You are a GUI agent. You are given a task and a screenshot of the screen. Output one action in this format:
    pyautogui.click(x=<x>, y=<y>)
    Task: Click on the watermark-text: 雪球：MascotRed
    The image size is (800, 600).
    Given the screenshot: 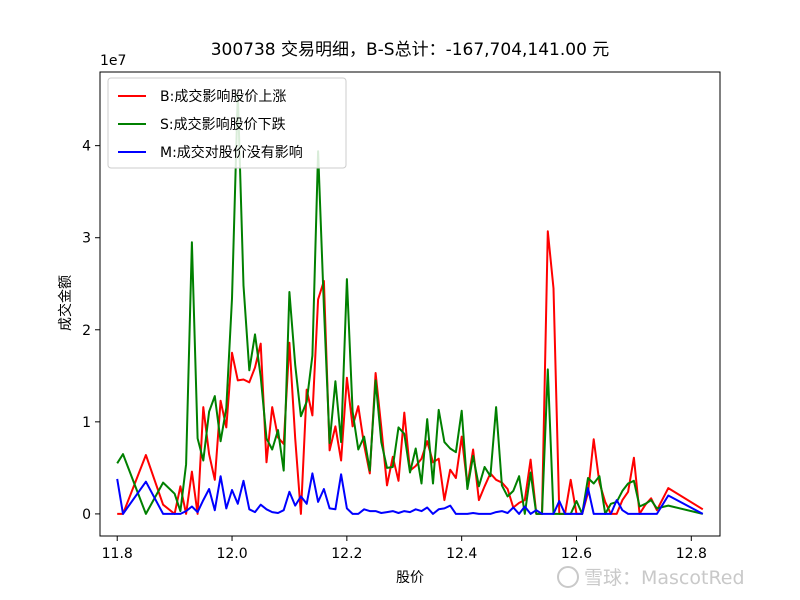 What is the action you would take?
    pyautogui.click(x=664, y=578)
    